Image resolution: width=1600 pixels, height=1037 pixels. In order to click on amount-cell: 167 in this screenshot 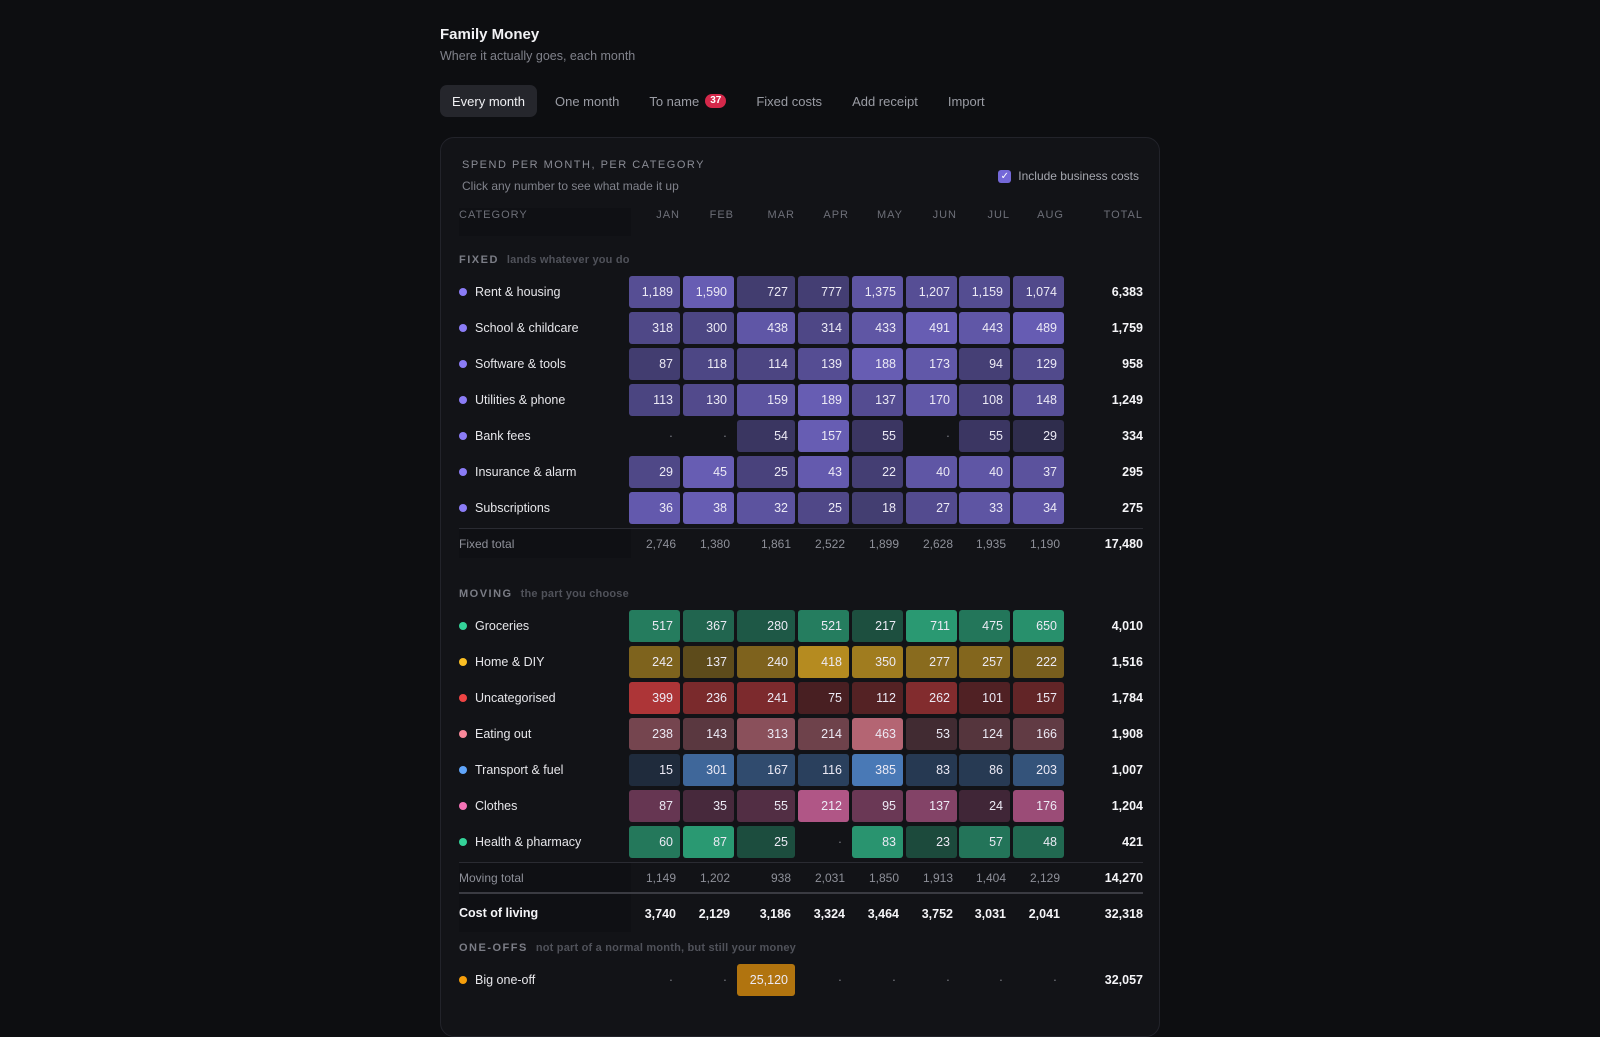, I will do `click(766, 770)`.